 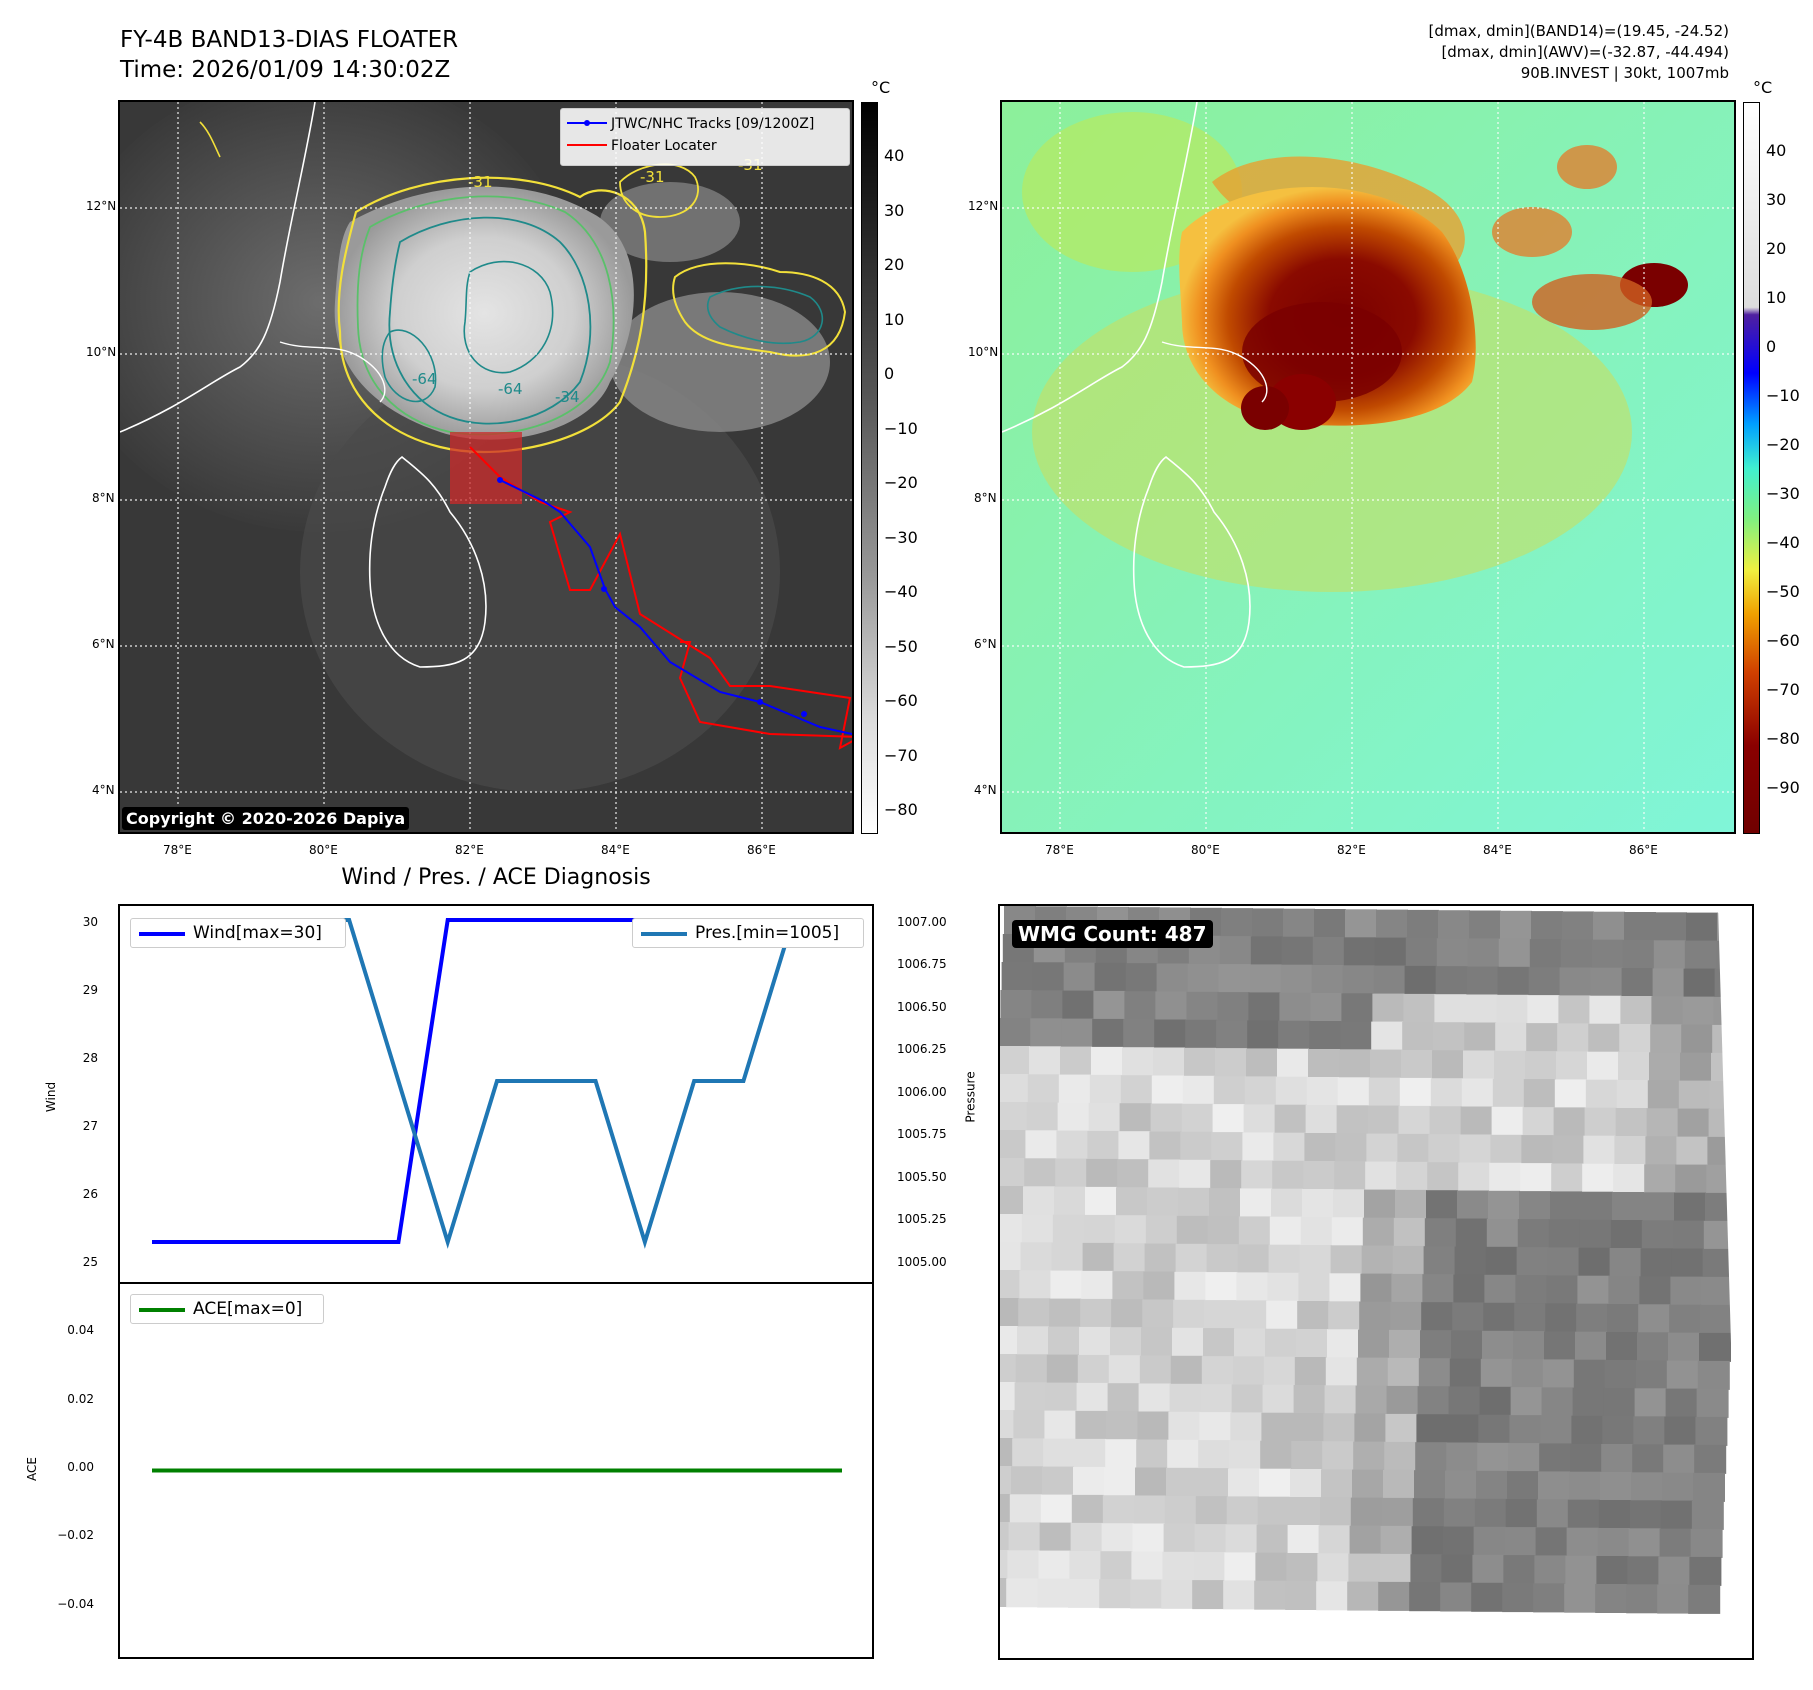 I want to click on chart-timestamp: Time: 2026/01/09 14:30:02Z, so click(x=285, y=70).